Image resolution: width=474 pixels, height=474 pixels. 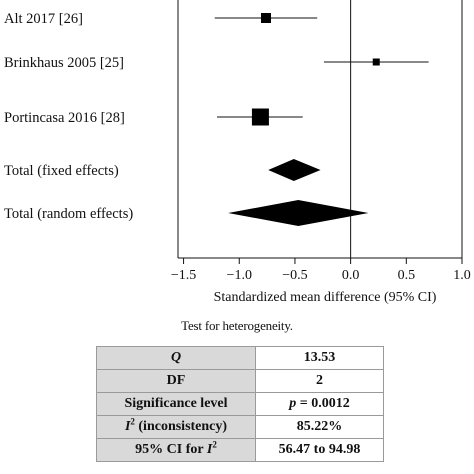 I want to click on row-value: p = 0.0012, so click(x=319, y=404).